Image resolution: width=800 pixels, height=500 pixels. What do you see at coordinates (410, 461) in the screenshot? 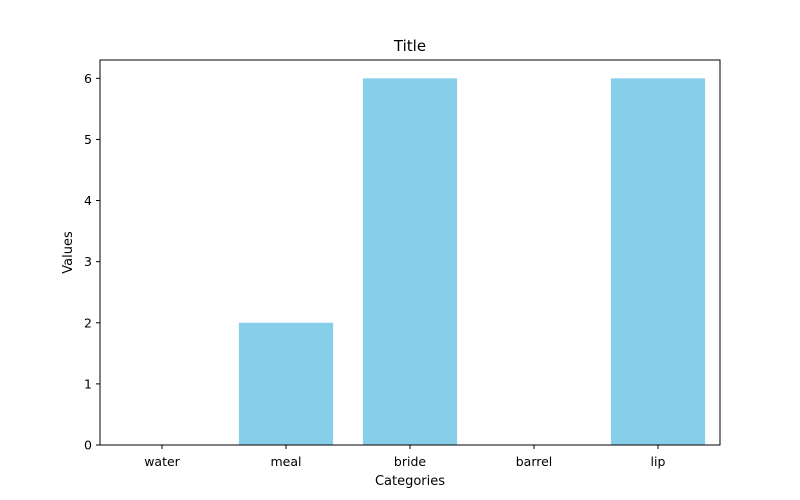
I see `x-tick-label: bride` at bounding box center [410, 461].